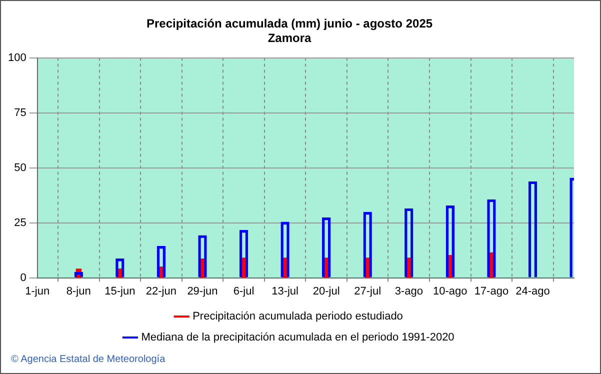  What do you see at coordinates (202, 291) in the screenshot?
I see `x-tick-label: 29-jun` at bounding box center [202, 291].